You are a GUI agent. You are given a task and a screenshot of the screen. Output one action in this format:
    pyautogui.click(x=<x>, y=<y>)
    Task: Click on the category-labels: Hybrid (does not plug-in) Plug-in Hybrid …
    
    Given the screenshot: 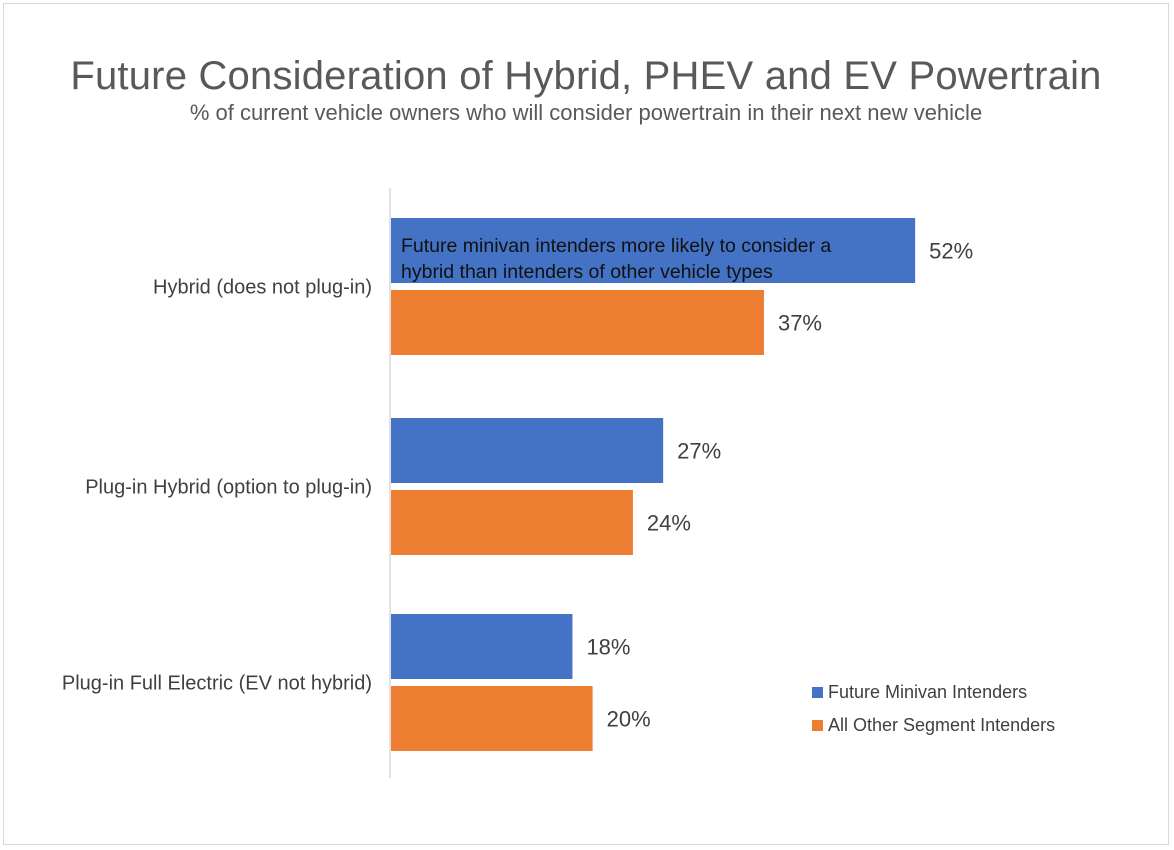 What is the action you would take?
    pyautogui.click(x=217, y=486)
    